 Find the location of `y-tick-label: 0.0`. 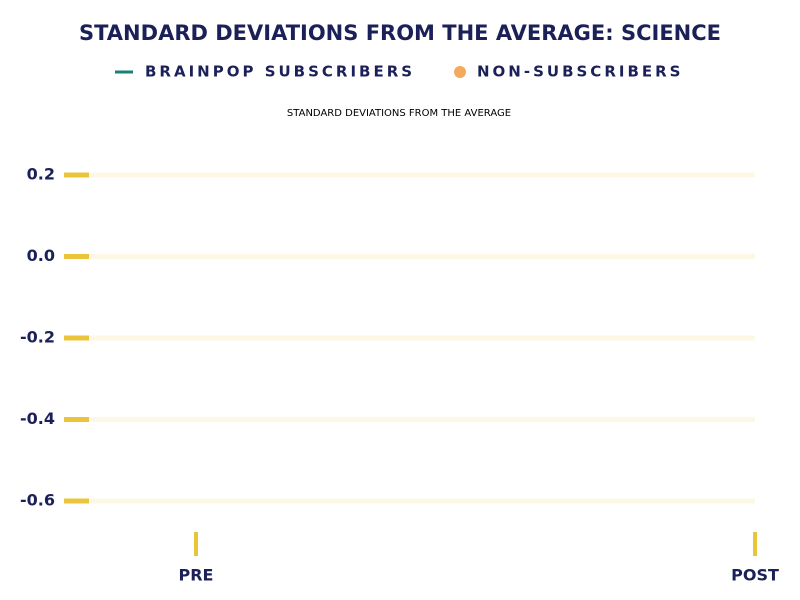

y-tick-label: 0.0 is located at coordinates (41, 255).